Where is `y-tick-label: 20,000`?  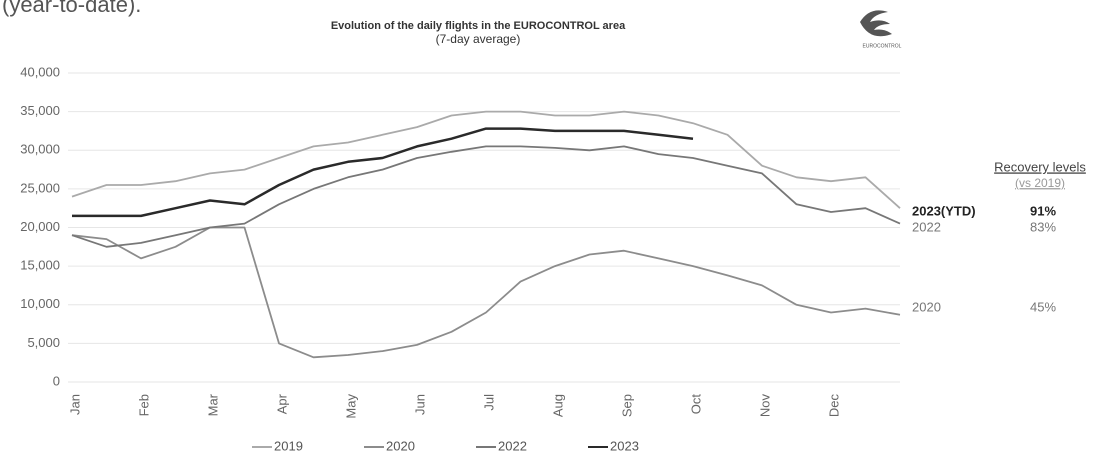 y-tick-label: 20,000 is located at coordinates (40, 226).